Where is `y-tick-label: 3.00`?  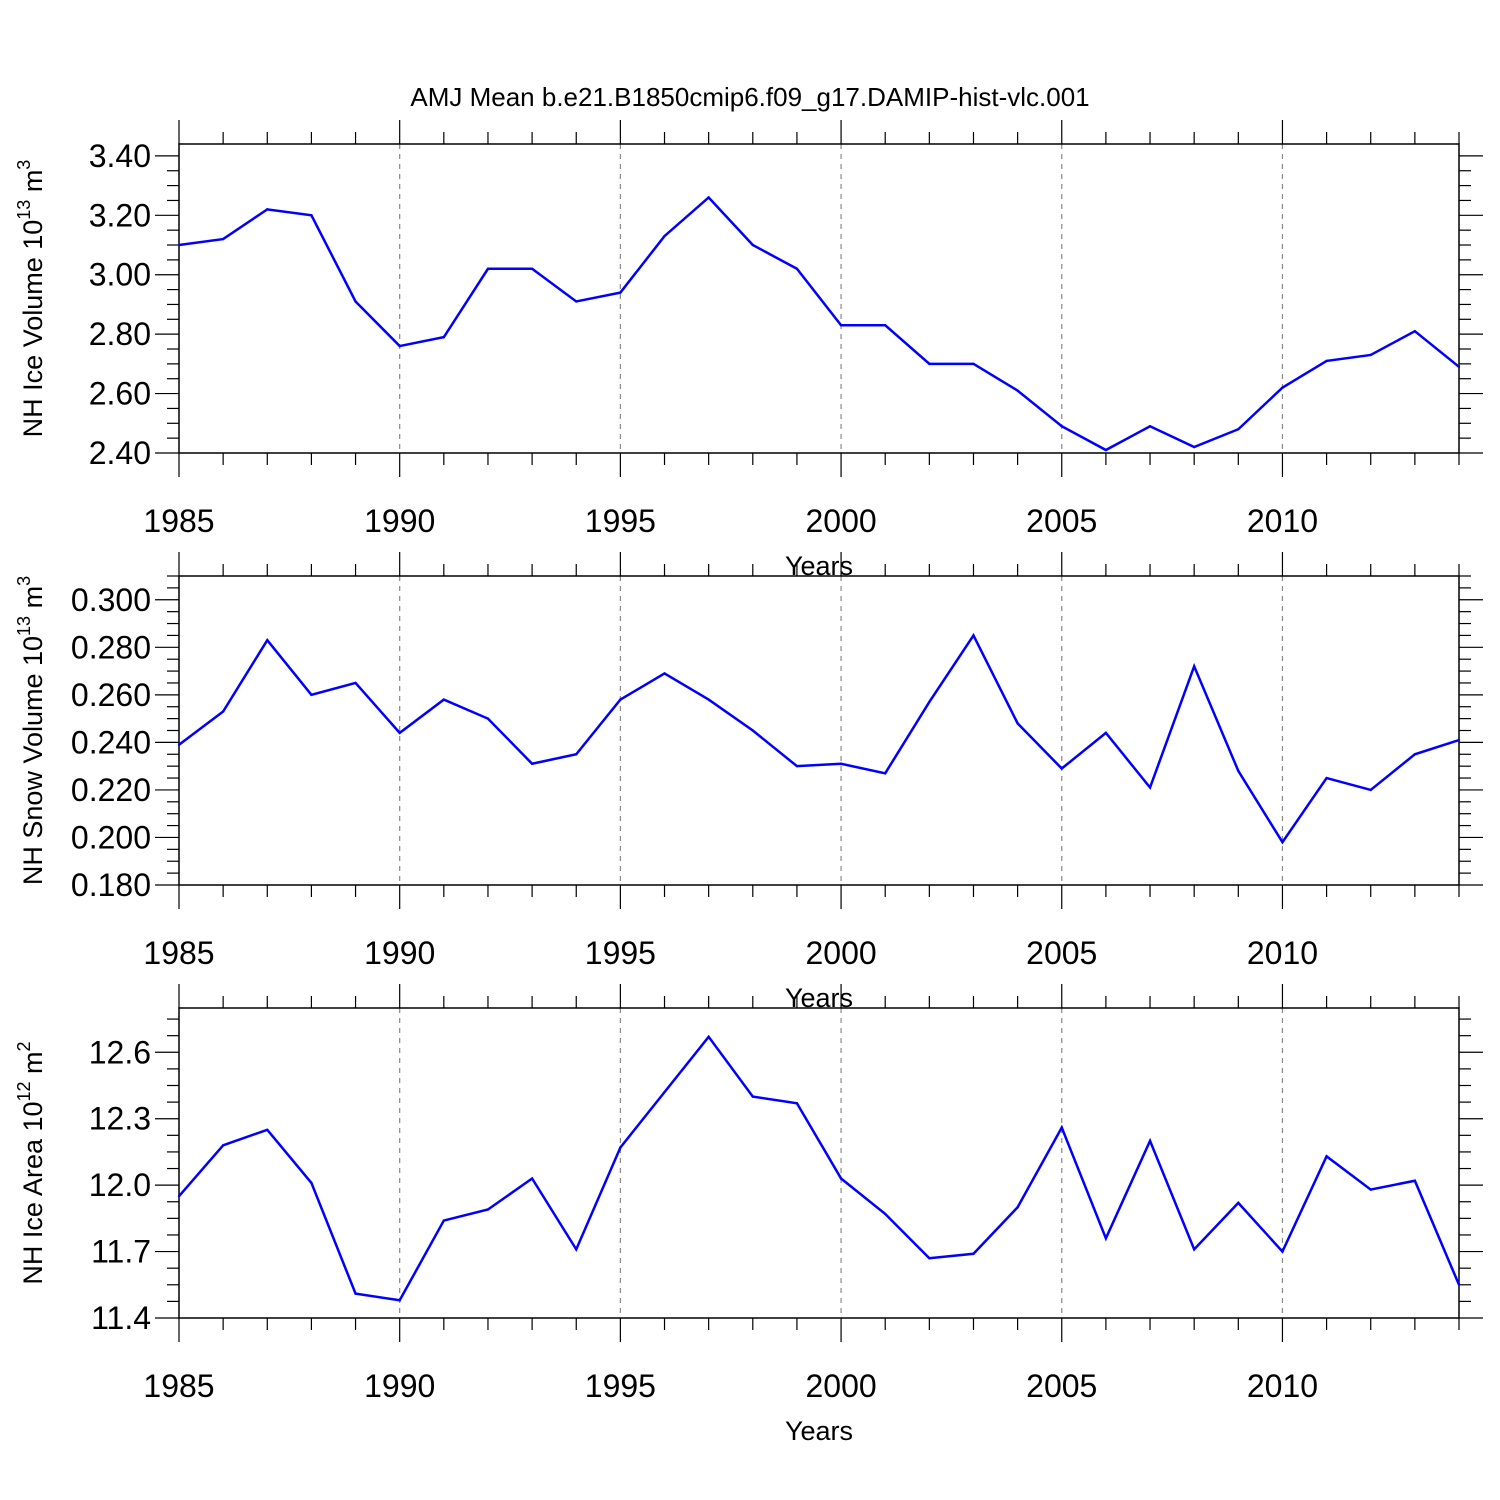 y-tick-label: 3.00 is located at coordinates (120, 275).